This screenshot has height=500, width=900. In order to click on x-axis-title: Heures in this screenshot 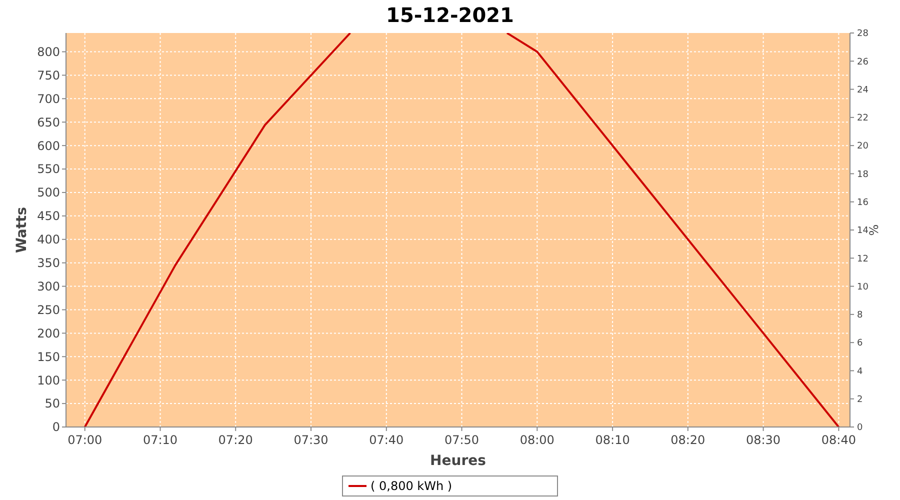, I will do `click(458, 461)`.